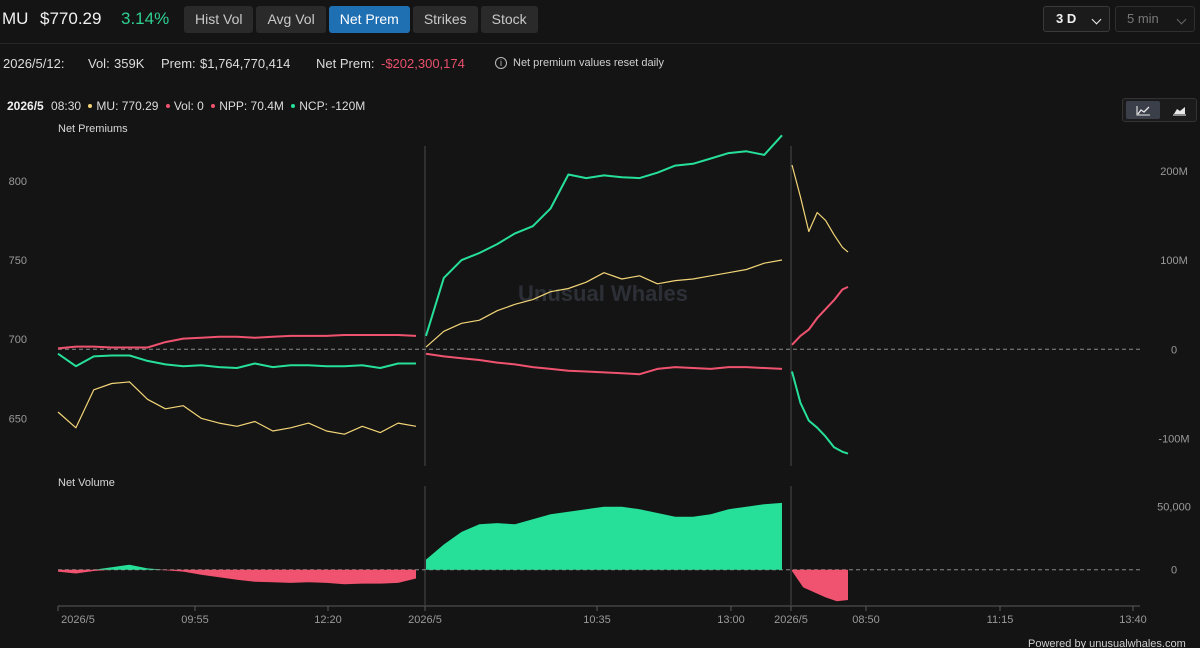 This screenshot has width=1200, height=648. I want to click on ticker-symbol: MU, so click(15, 18).